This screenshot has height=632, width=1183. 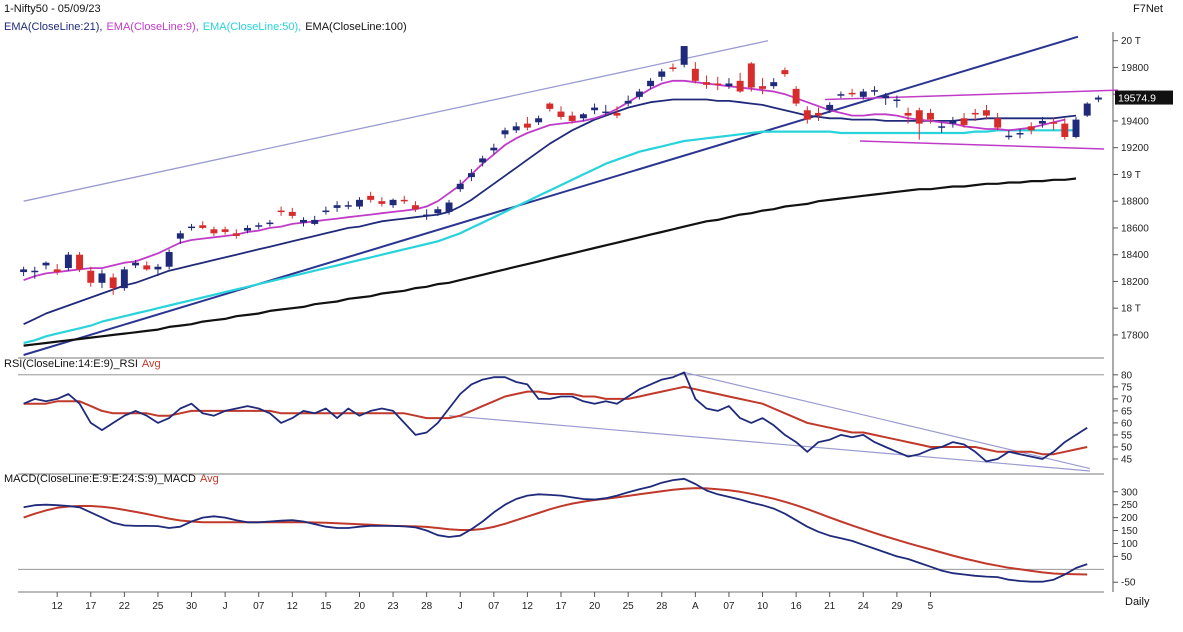 What do you see at coordinates (1127, 435) in the screenshot?
I see `rsi-y-tick-label: 55` at bounding box center [1127, 435].